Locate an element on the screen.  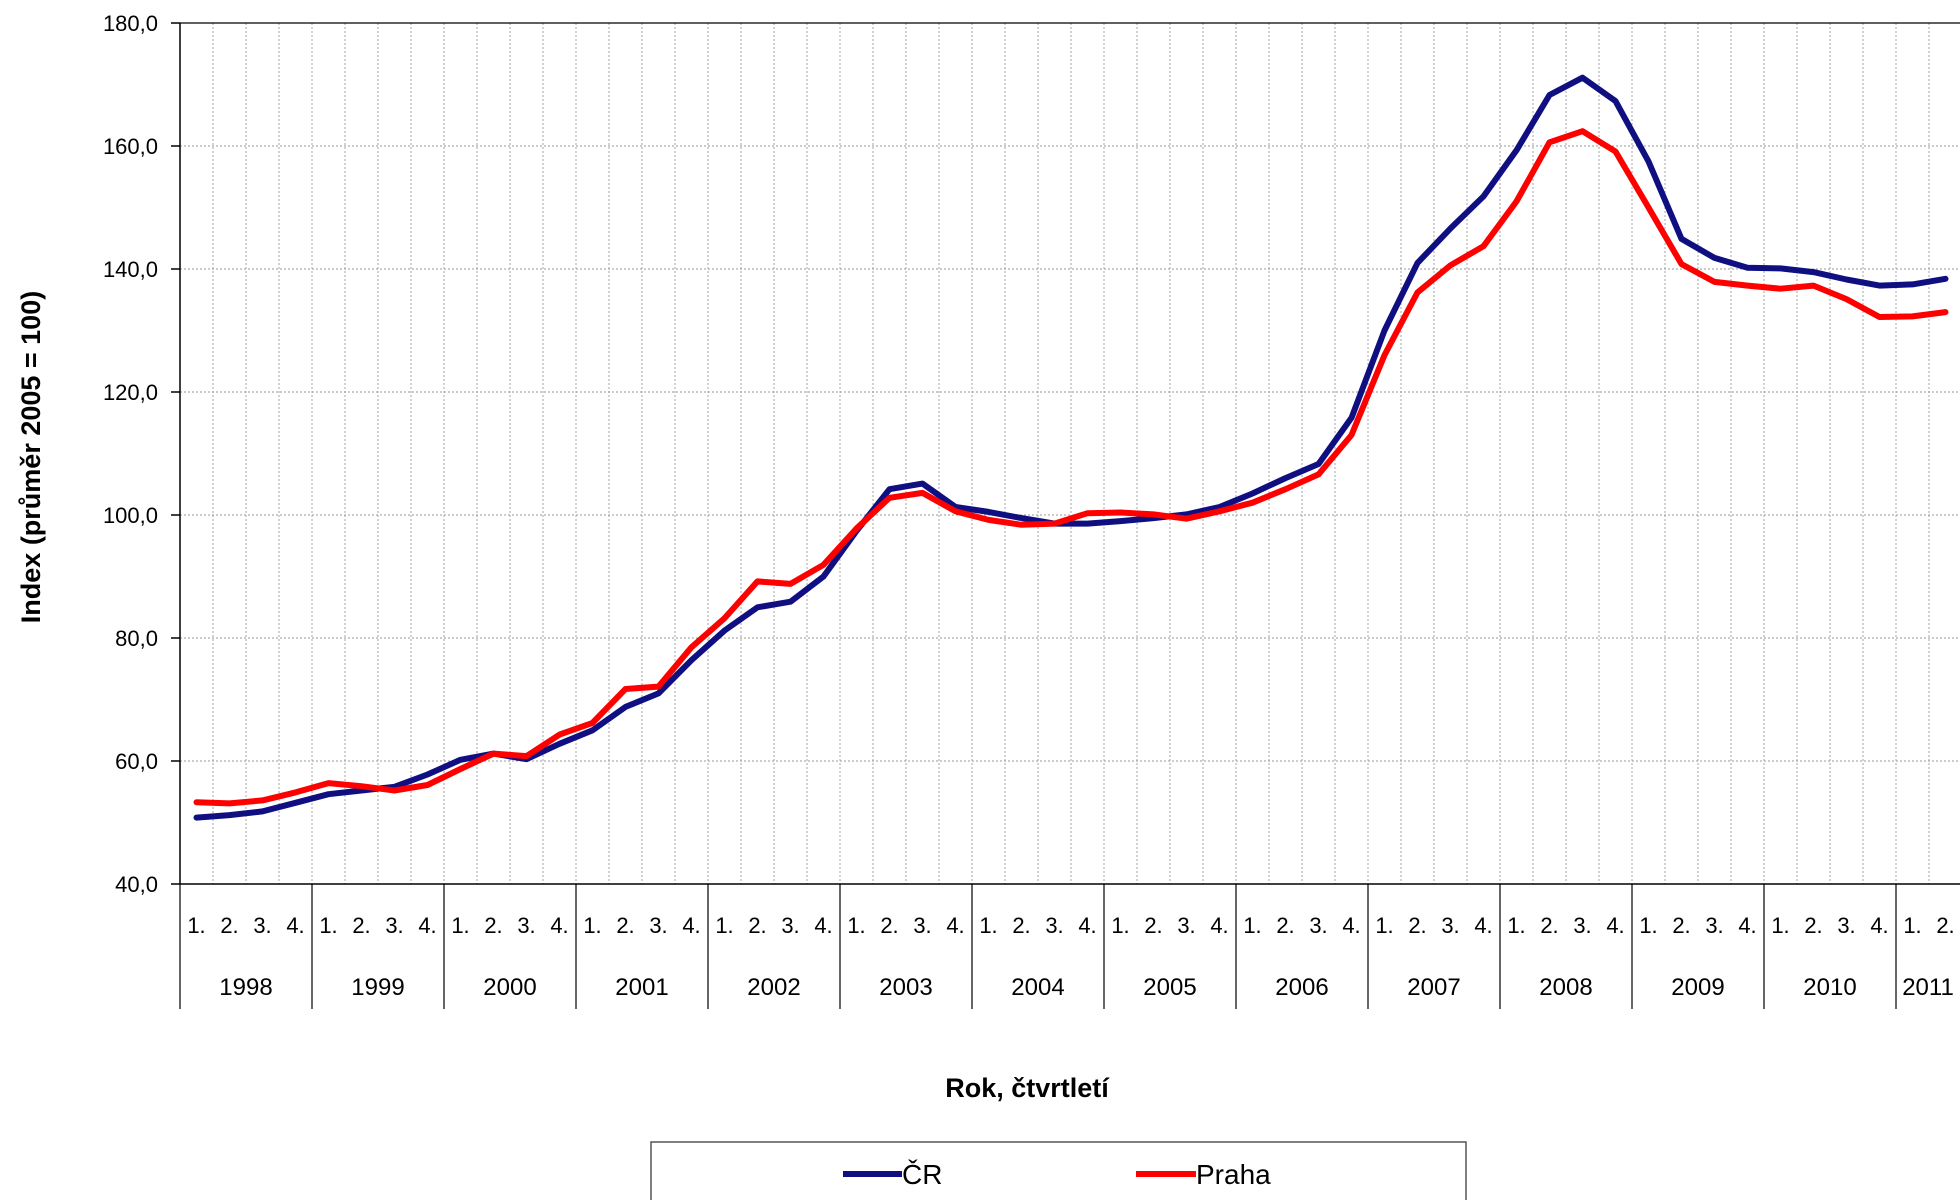
x-tick-label-year: 2003 is located at coordinates (905, 987).